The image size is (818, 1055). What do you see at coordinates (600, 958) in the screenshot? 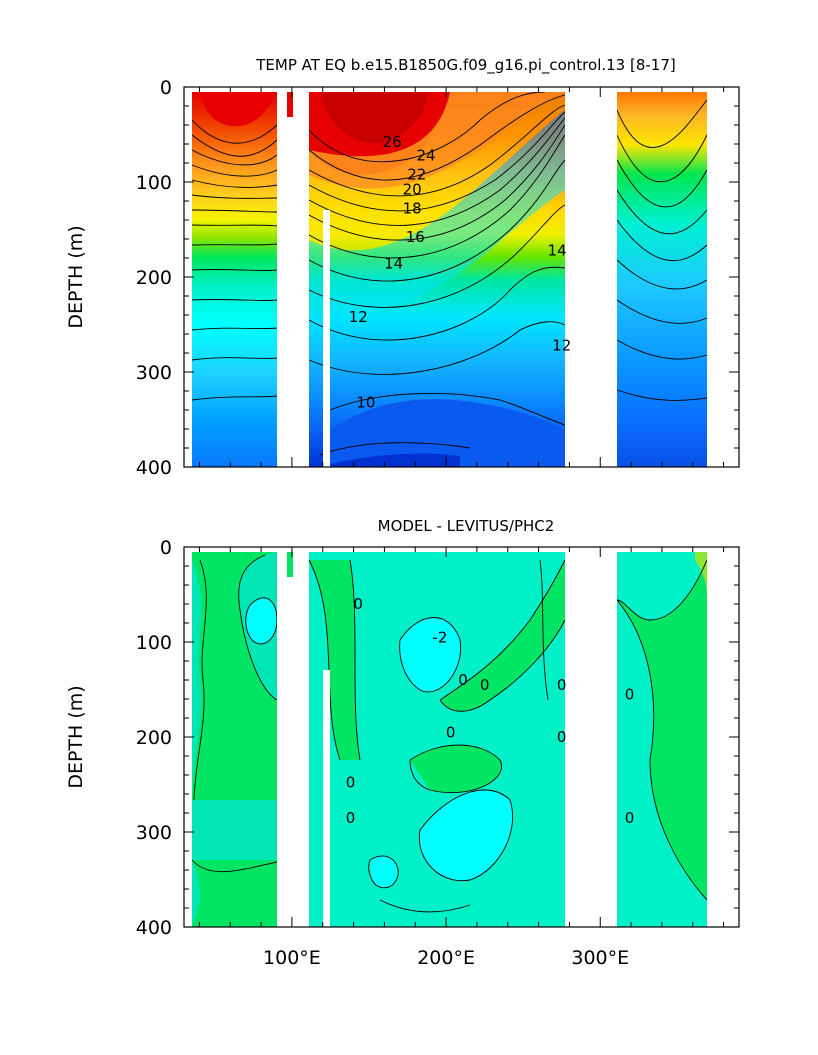
I see `x-tick-label: 300°E` at bounding box center [600, 958].